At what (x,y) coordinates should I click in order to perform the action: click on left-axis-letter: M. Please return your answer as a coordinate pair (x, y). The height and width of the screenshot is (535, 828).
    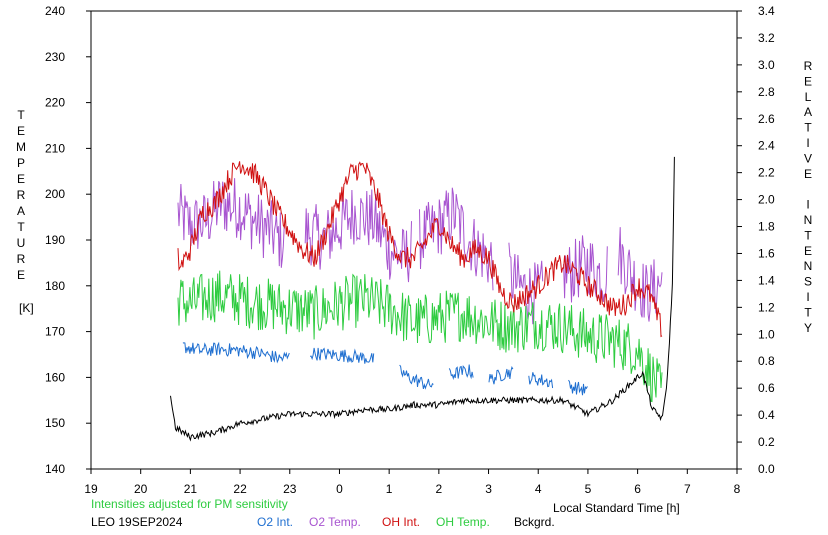
    Looking at the image, I should click on (21, 147).